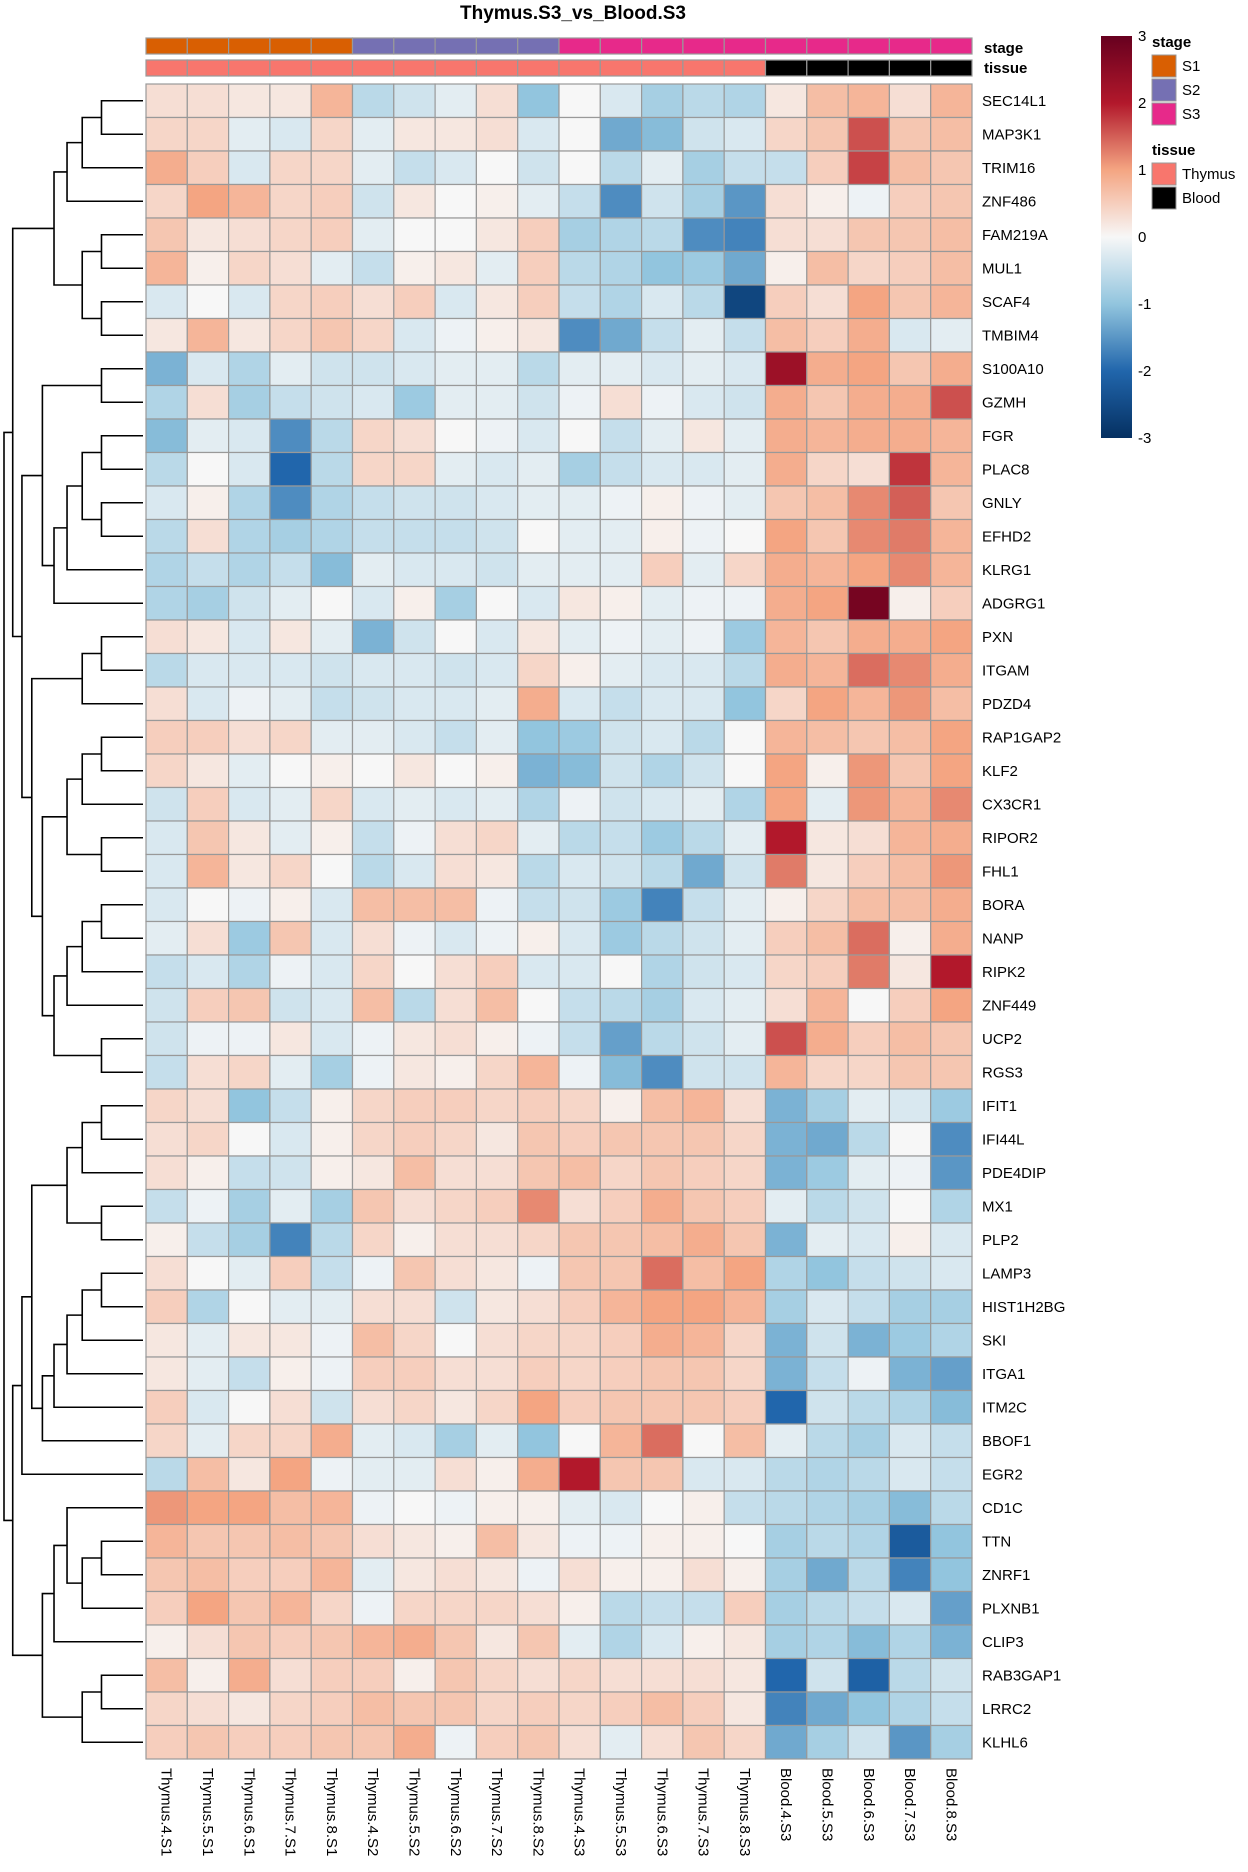  Describe the element at coordinates (290, 68) in the screenshot. I see `tissue-annotation-cell` at that location.